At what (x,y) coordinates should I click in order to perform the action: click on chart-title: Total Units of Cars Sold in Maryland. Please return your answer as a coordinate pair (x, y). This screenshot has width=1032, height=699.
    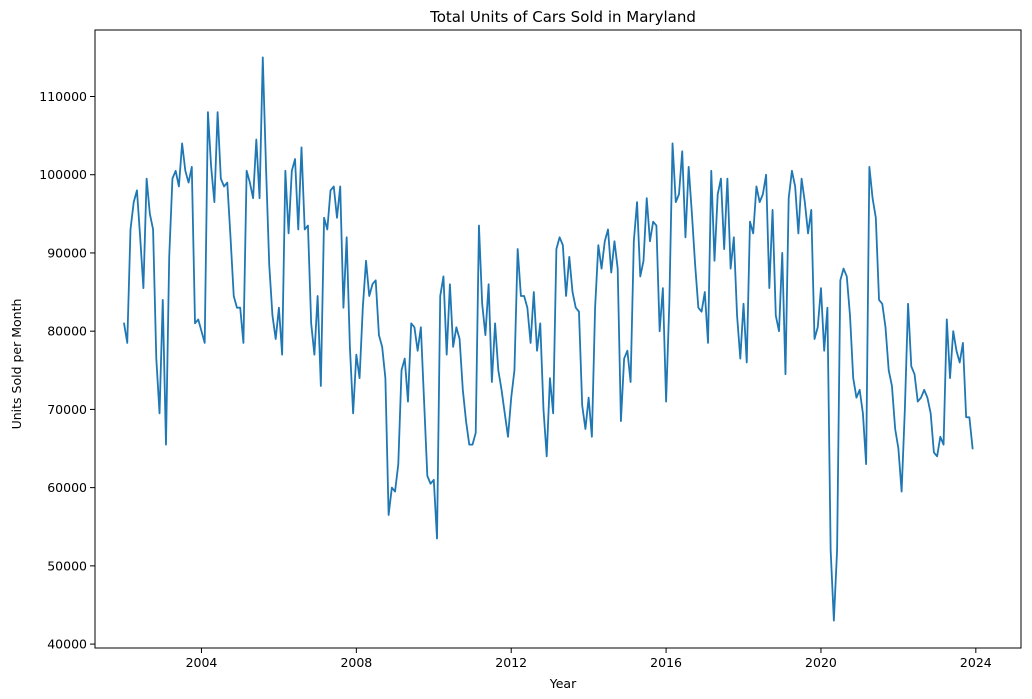
    Looking at the image, I should click on (562, 17).